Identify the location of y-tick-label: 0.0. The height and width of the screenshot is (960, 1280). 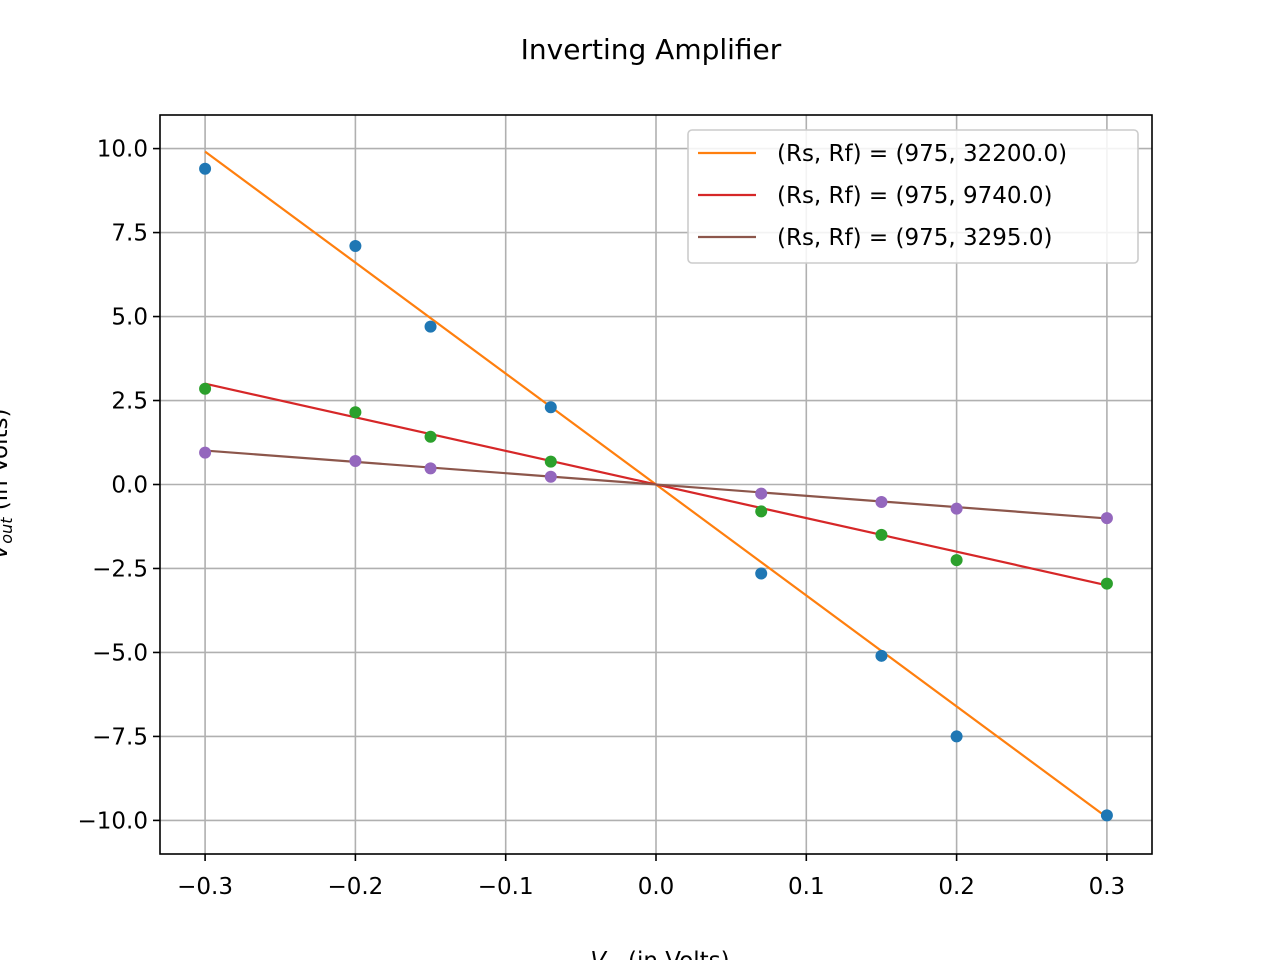
(129, 486).